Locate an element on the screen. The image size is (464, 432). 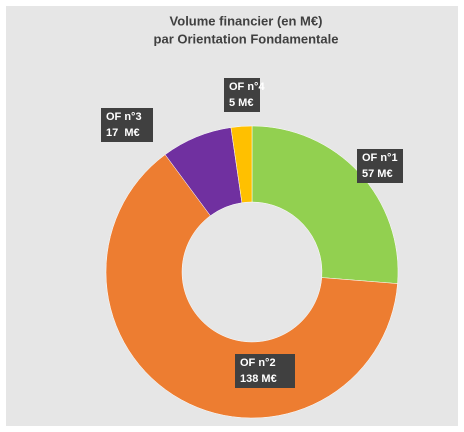
chart-subtitle: par Orientation Fondamentale is located at coordinates (246, 38).